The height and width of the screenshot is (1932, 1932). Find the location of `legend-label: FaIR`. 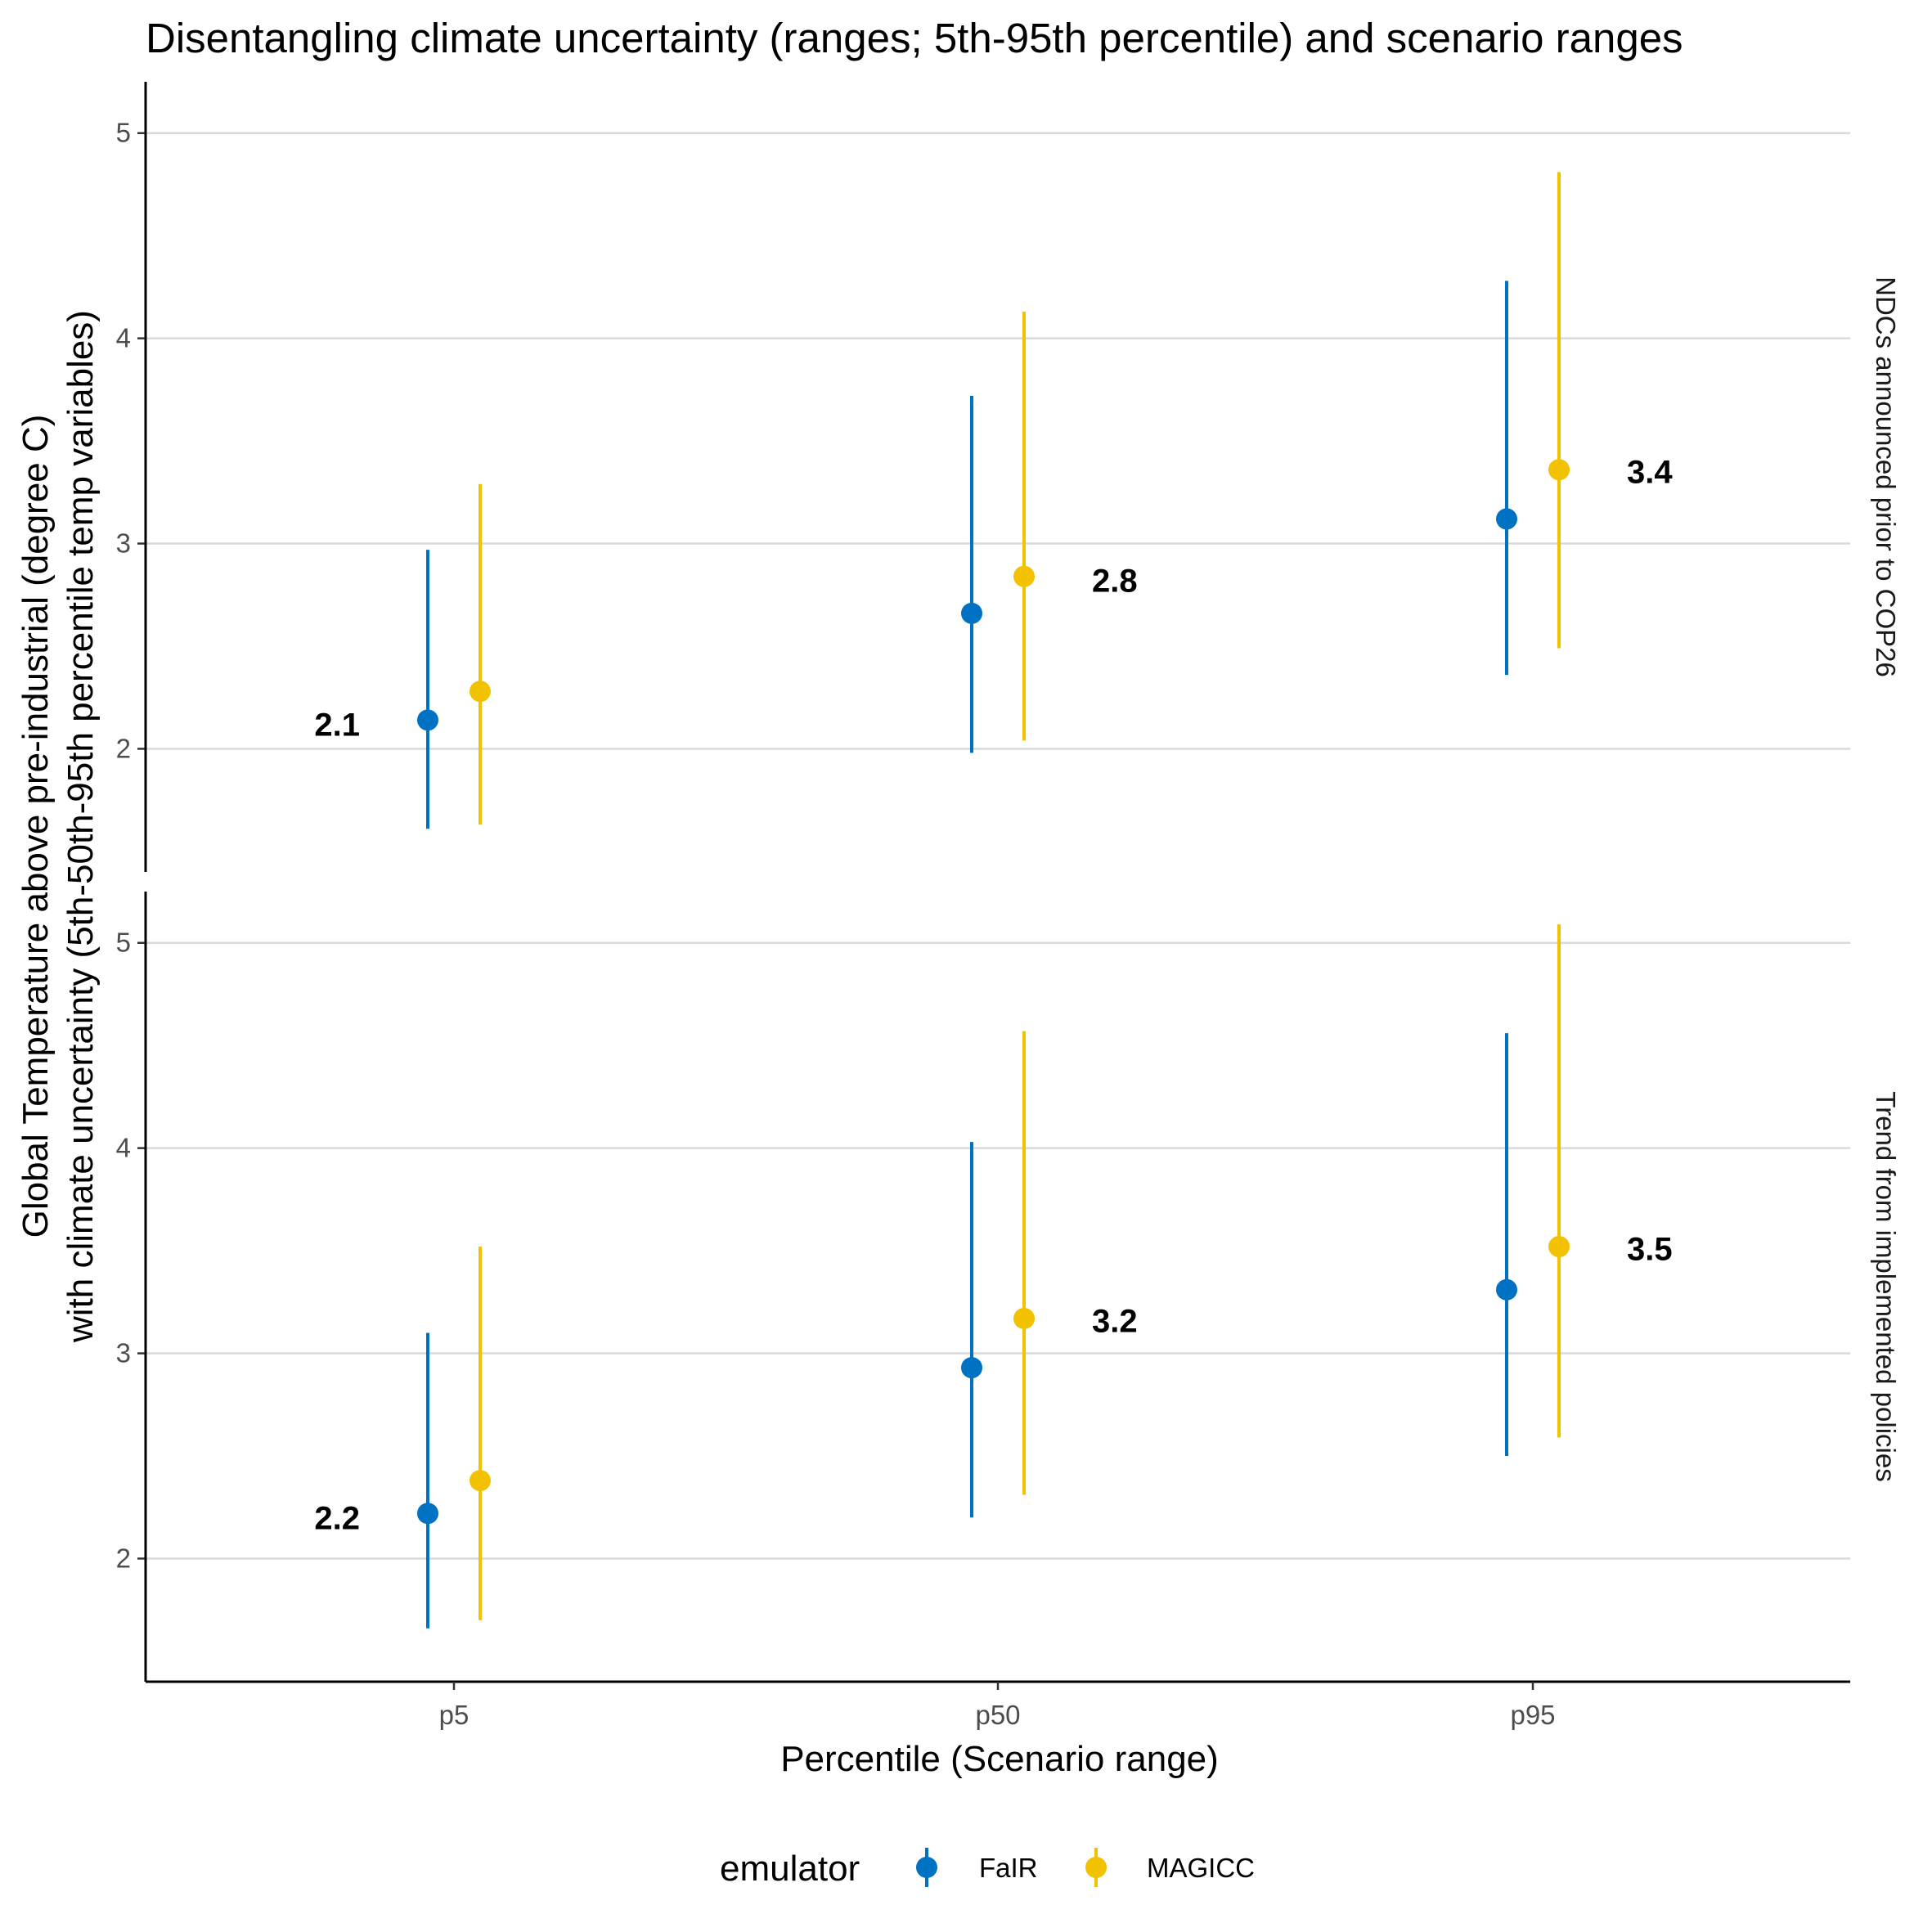

legend-label: FaIR is located at coordinates (1009, 1868).